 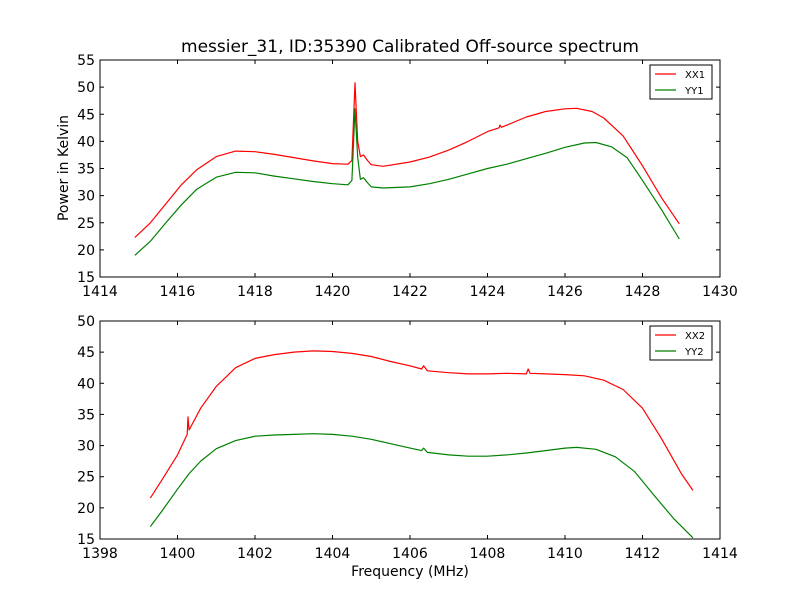 I want to click on x-tick-label: 1408, so click(x=488, y=554).